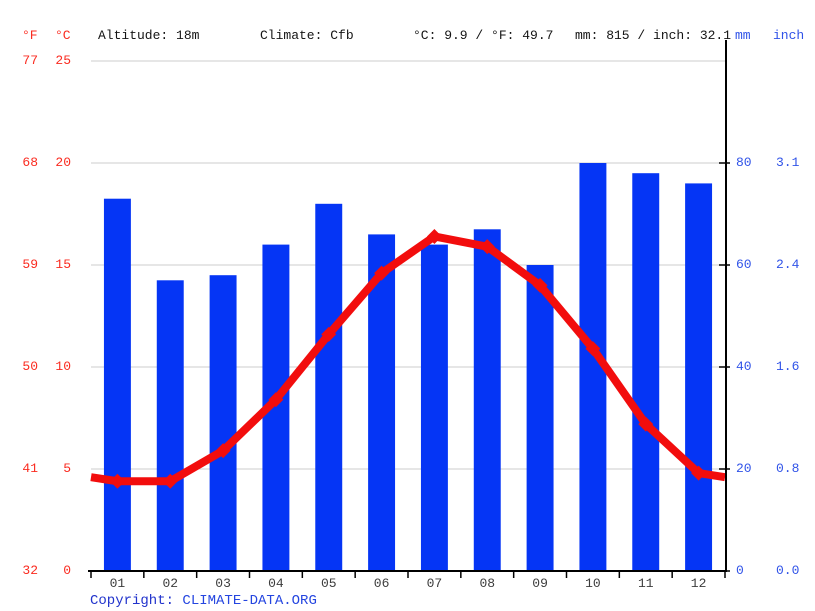  Describe the element at coordinates (136, 601) in the screenshot. I see `copyright-label: Copyright:` at that location.